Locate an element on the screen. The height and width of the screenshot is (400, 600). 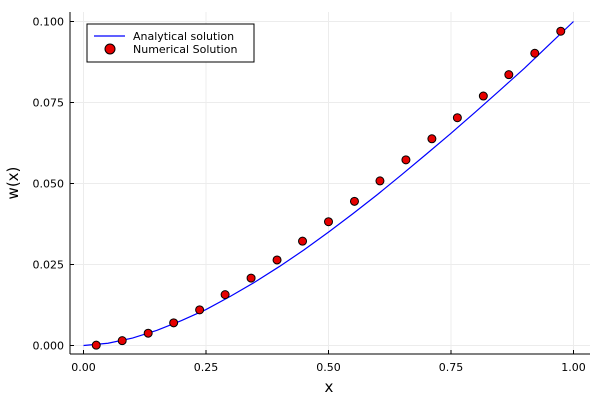
legend-label-analytical: Analytical solution is located at coordinates (183, 36).